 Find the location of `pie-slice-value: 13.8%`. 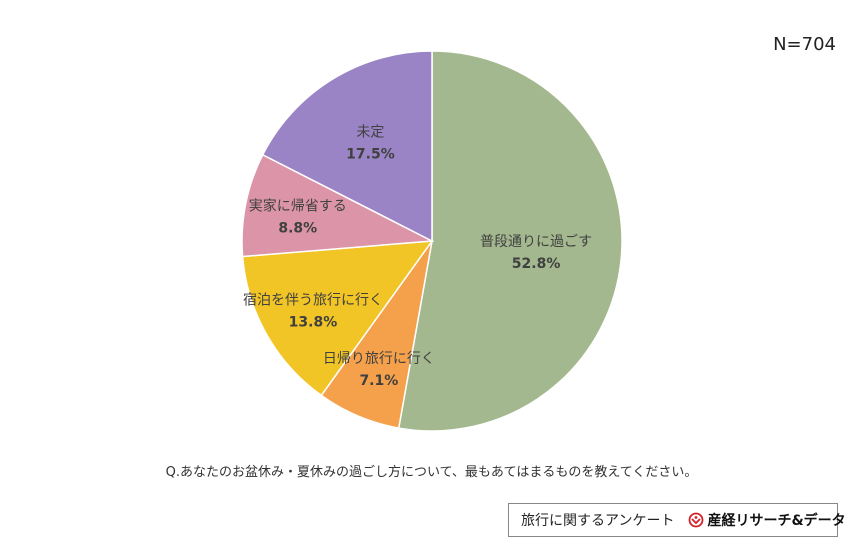

pie-slice-value: 13.8% is located at coordinates (313, 322).